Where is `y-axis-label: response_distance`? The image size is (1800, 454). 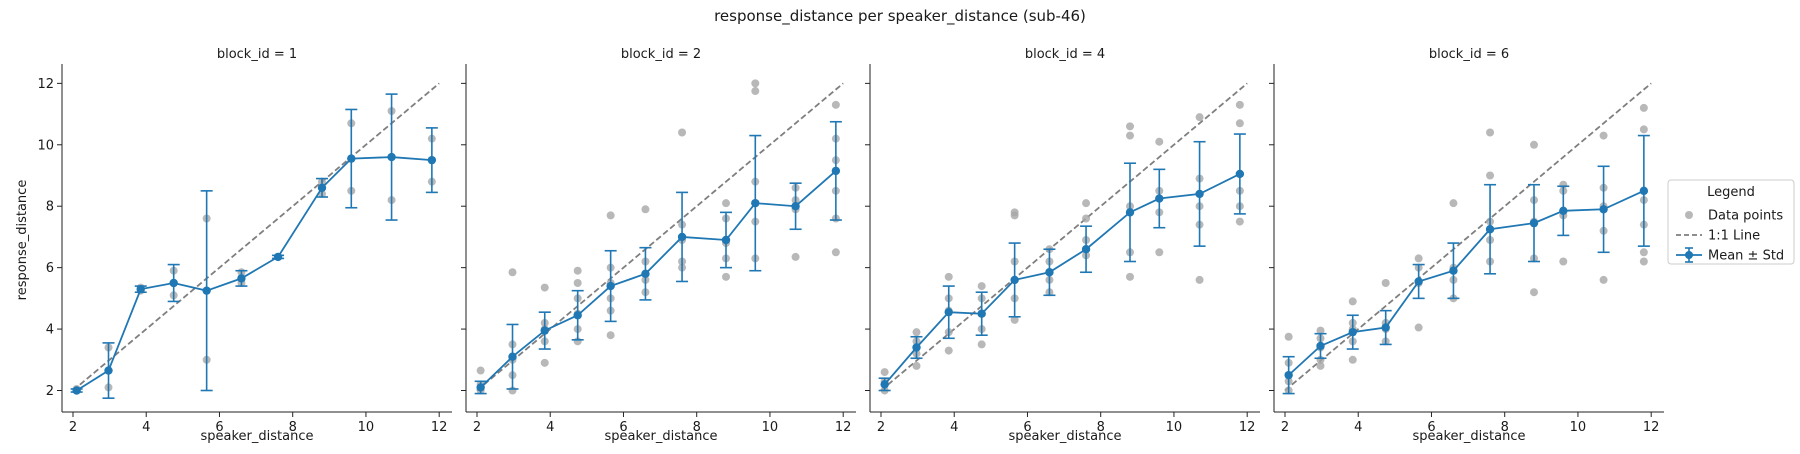 y-axis-label: response_distance is located at coordinates (22, 240).